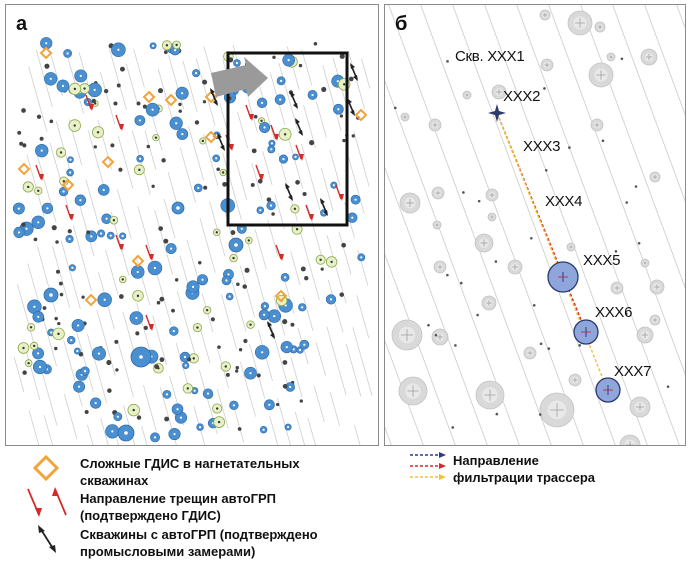 The image size is (690, 576). What do you see at coordinates (524, 477) in the screenshot?
I see `legend-tracer-line2: фильтрации трассера` at bounding box center [524, 477].